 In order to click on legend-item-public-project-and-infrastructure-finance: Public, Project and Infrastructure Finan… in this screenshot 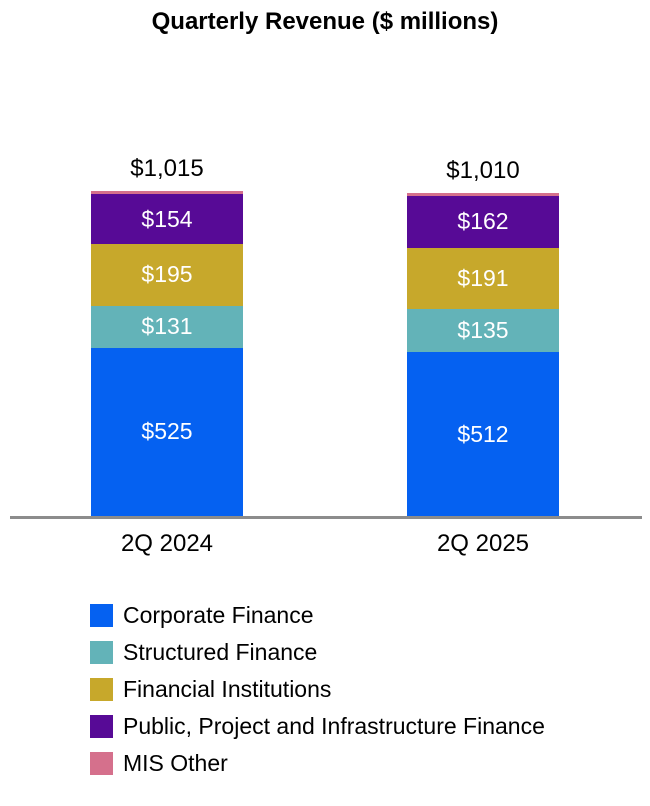, I will do `click(317, 726)`.